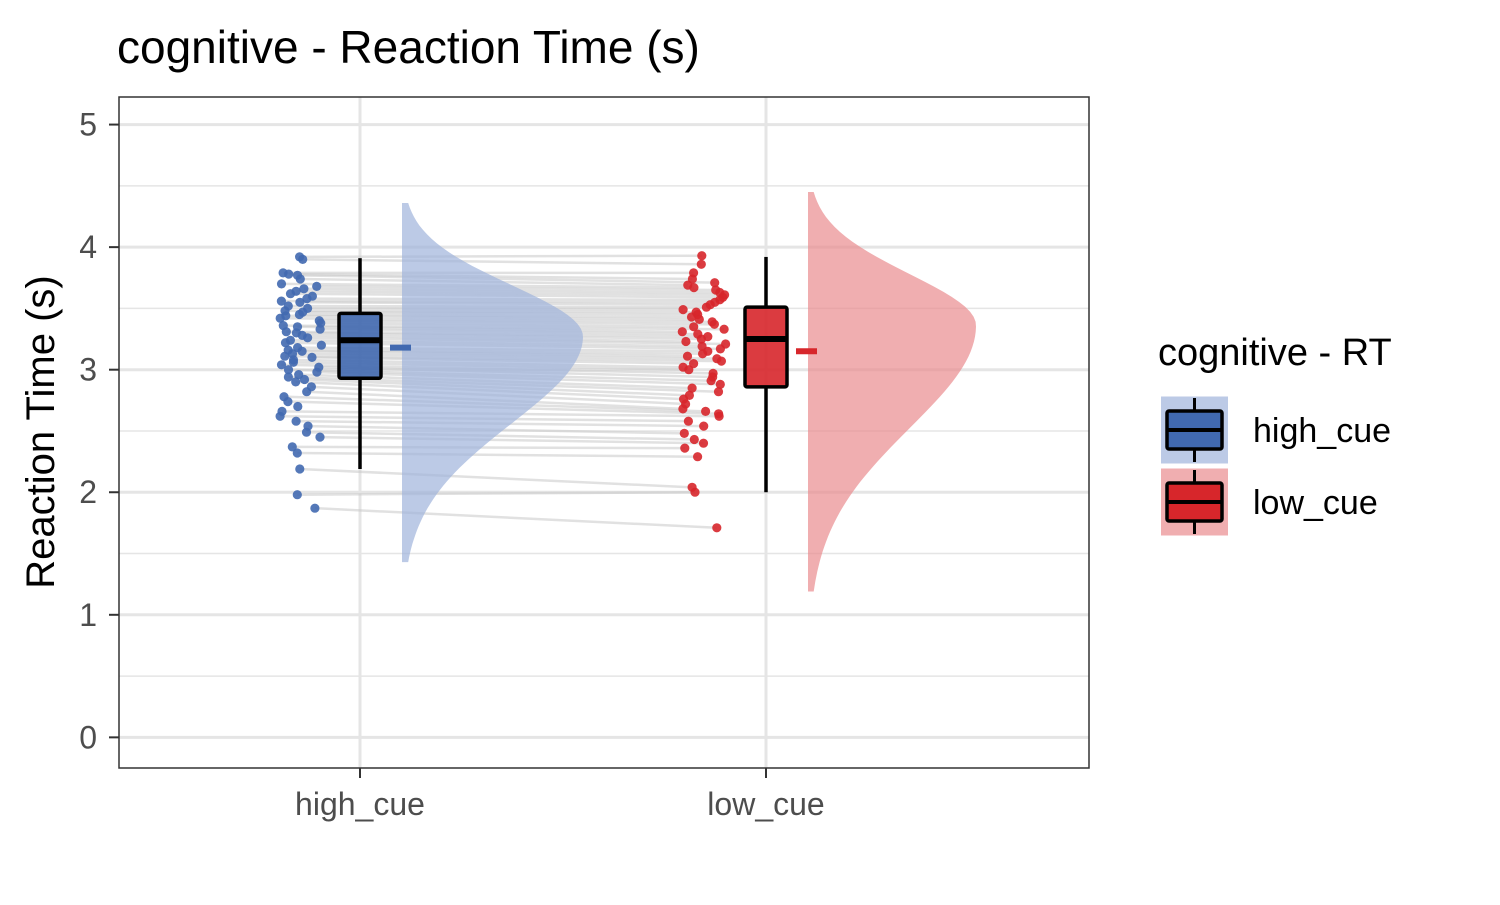 The width and height of the screenshot is (1500, 905). I want to click on high_cue-box, so click(360, 346).